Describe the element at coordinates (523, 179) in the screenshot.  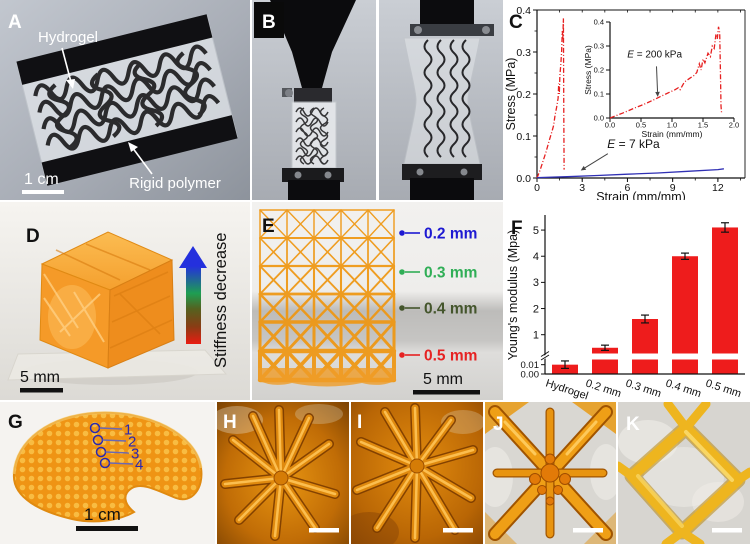
I see `svg-text: 0.0` at that location.